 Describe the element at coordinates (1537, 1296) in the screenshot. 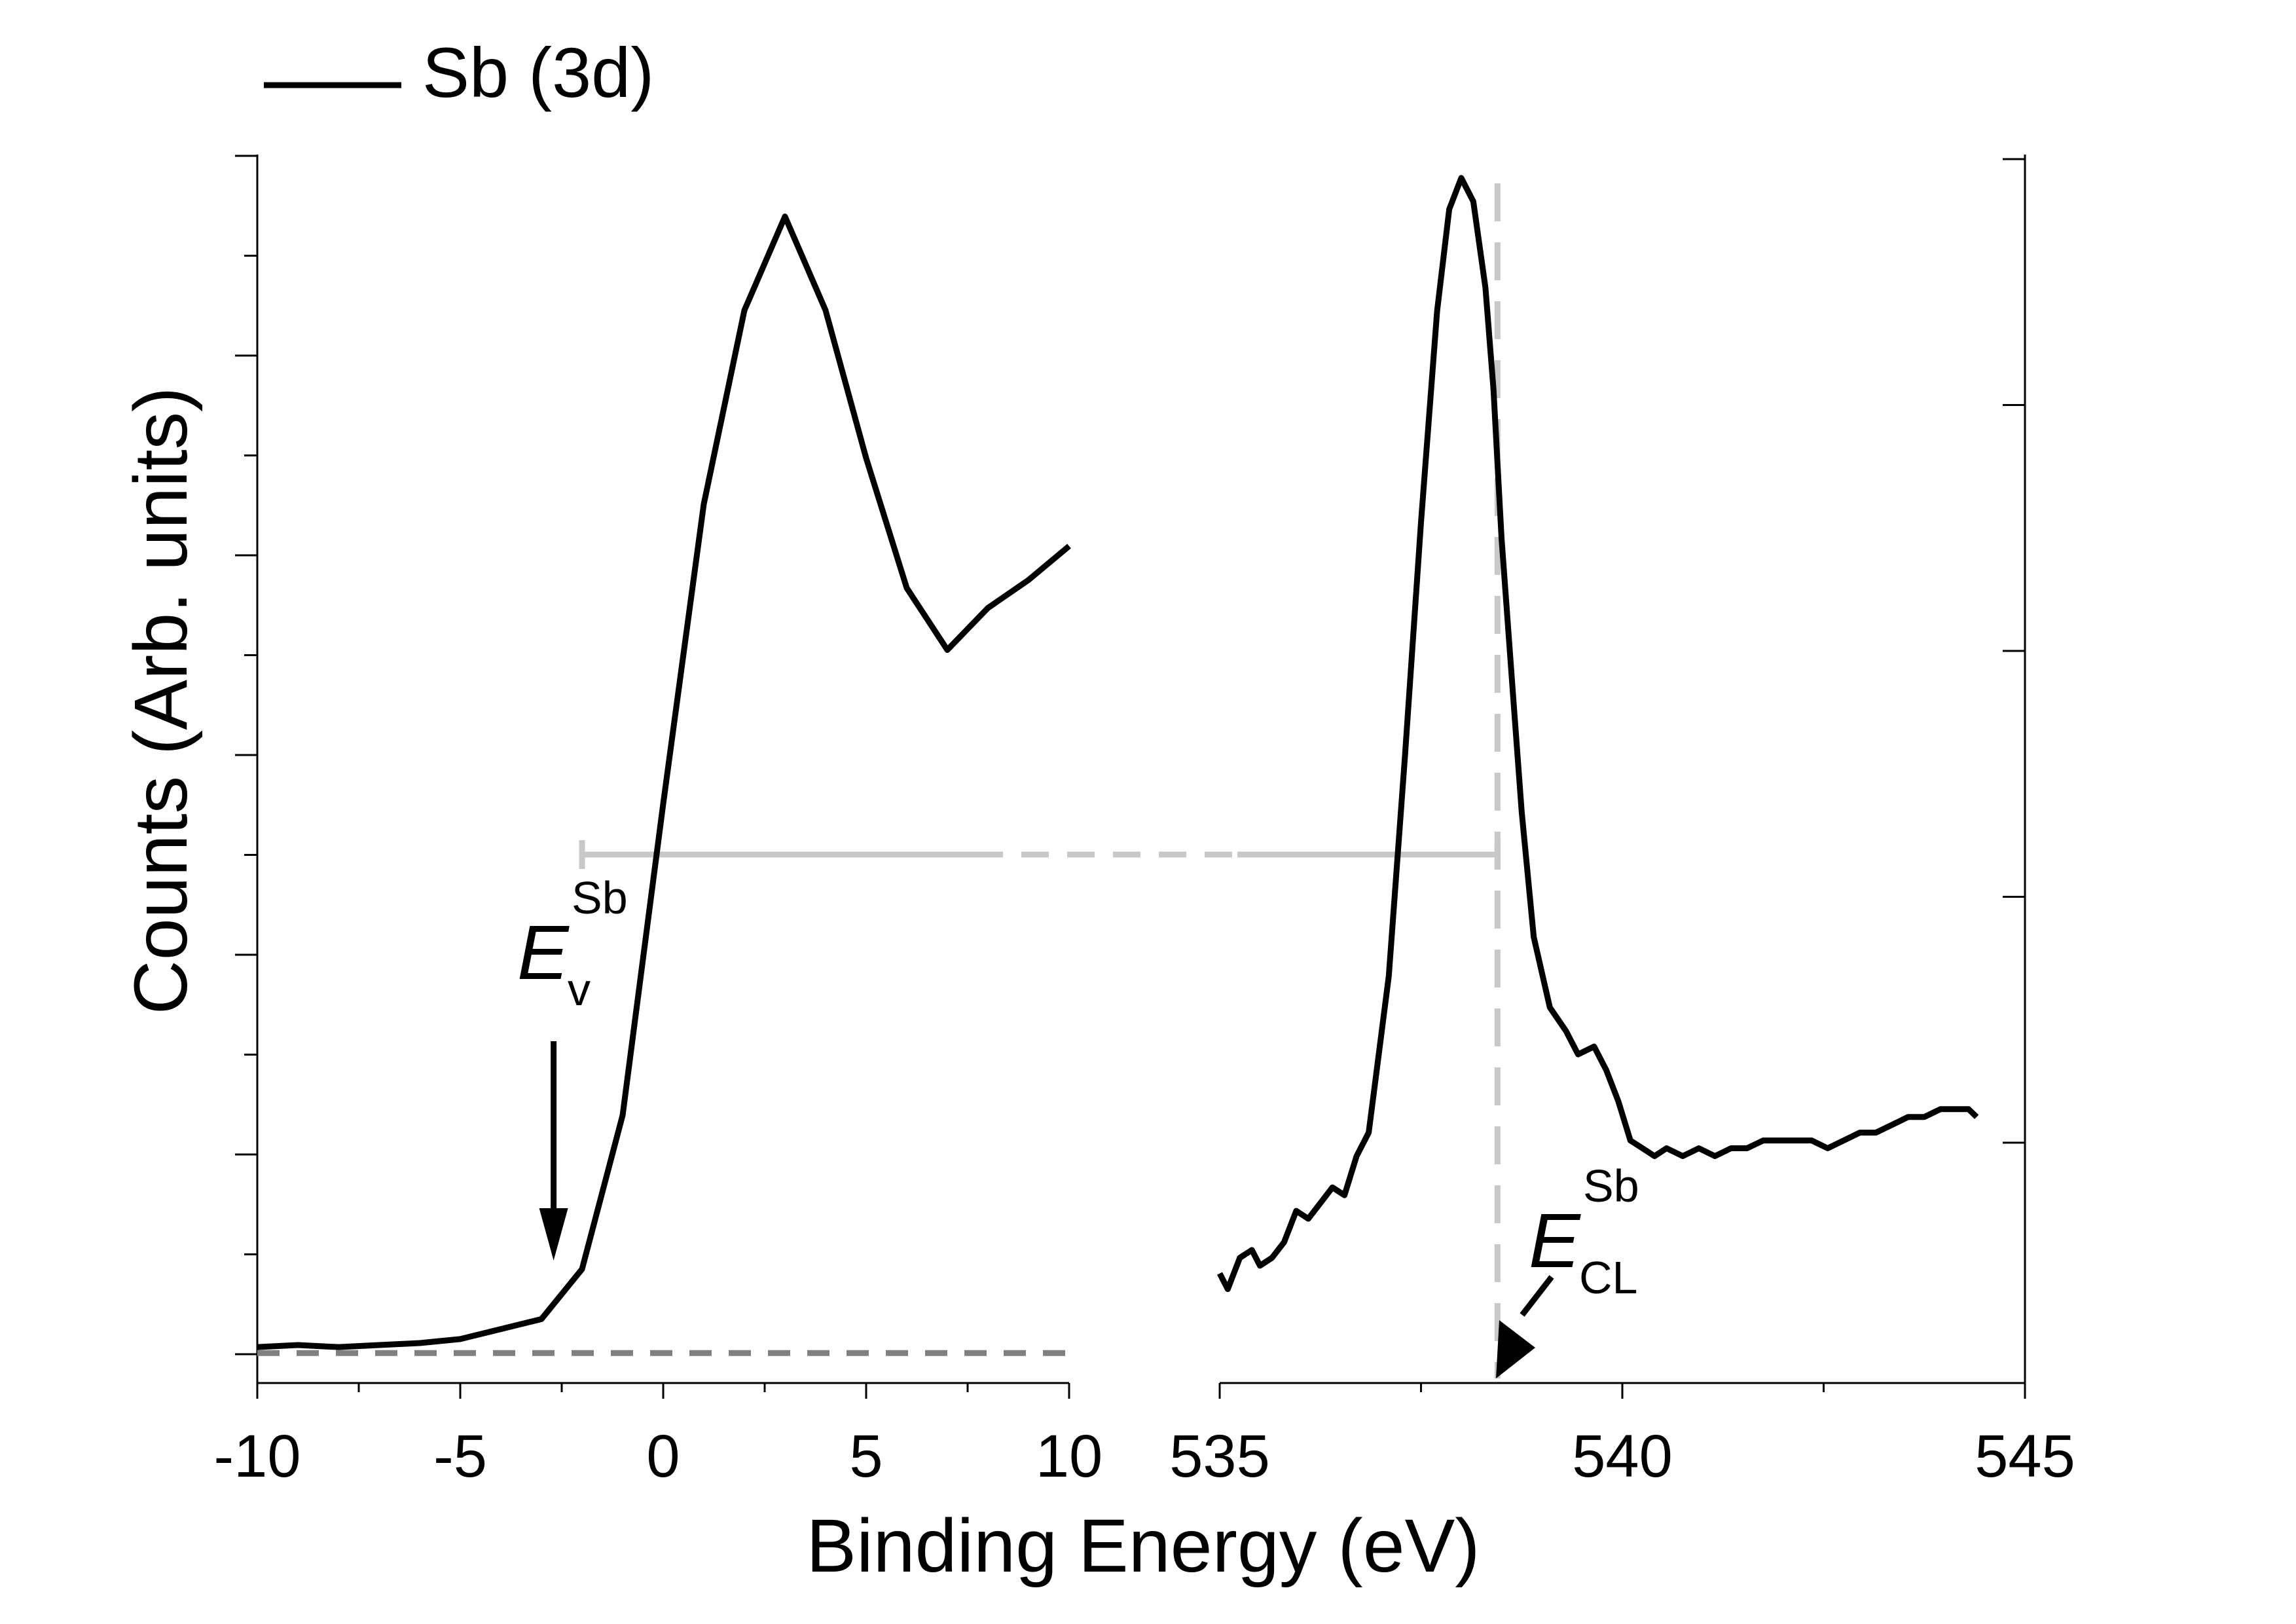

I see `ecl-arrow` at that location.